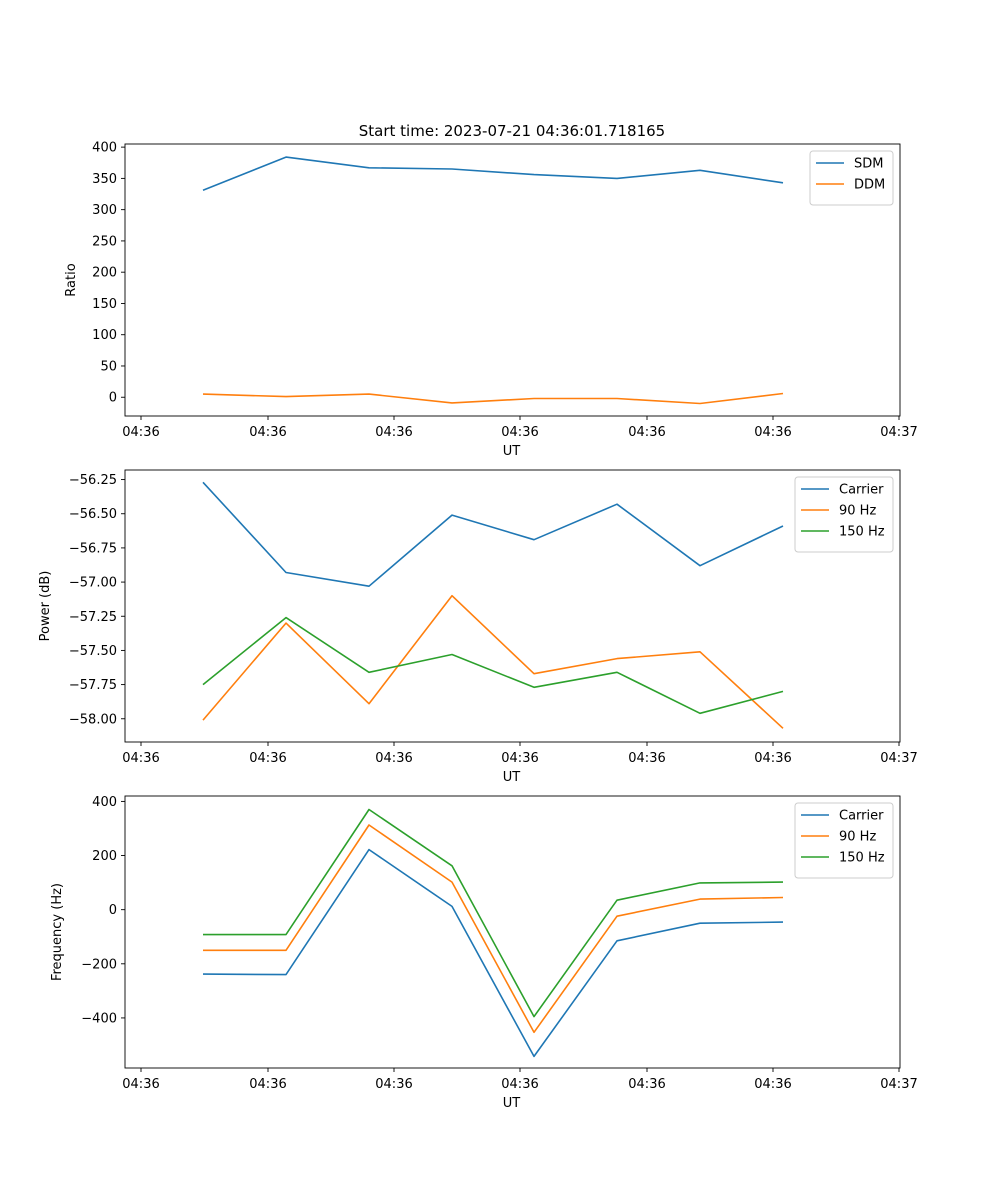  What do you see at coordinates (104, 179) in the screenshot?
I see `y-tick-label: 350` at bounding box center [104, 179].